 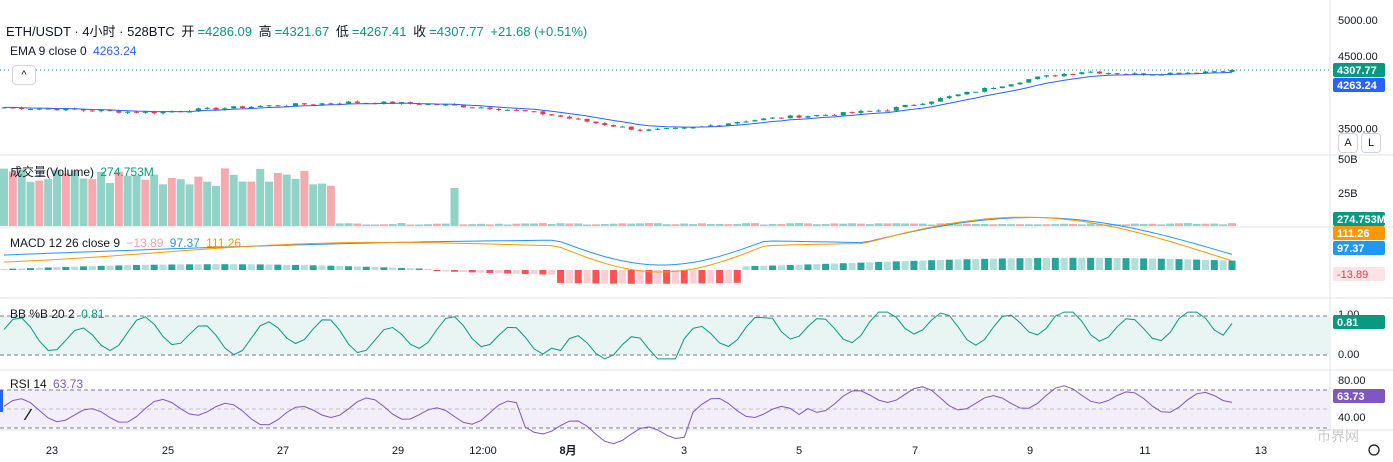 What do you see at coordinates (224, 243) in the screenshot?
I see `macd-signal-value: 111.26` at bounding box center [224, 243].